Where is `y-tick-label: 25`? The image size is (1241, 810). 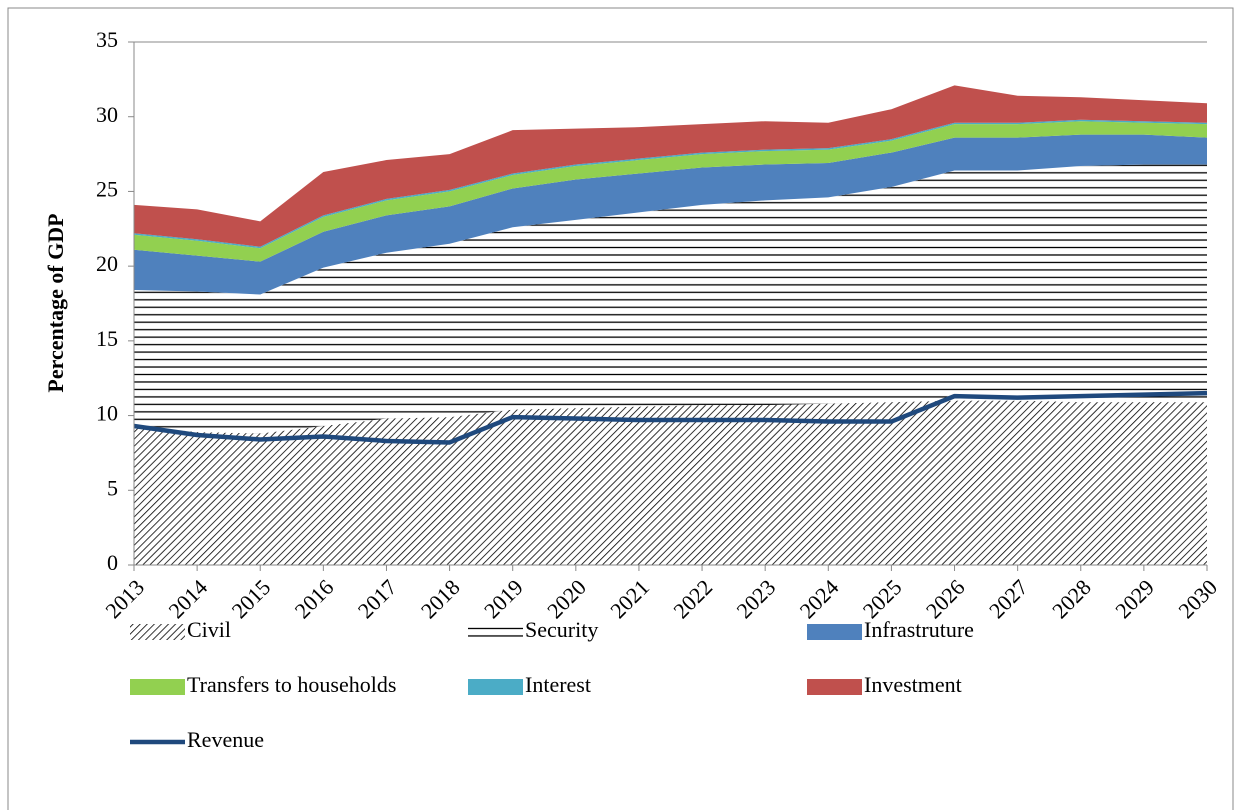
y-tick-label: 25 is located at coordinates (107, 188).